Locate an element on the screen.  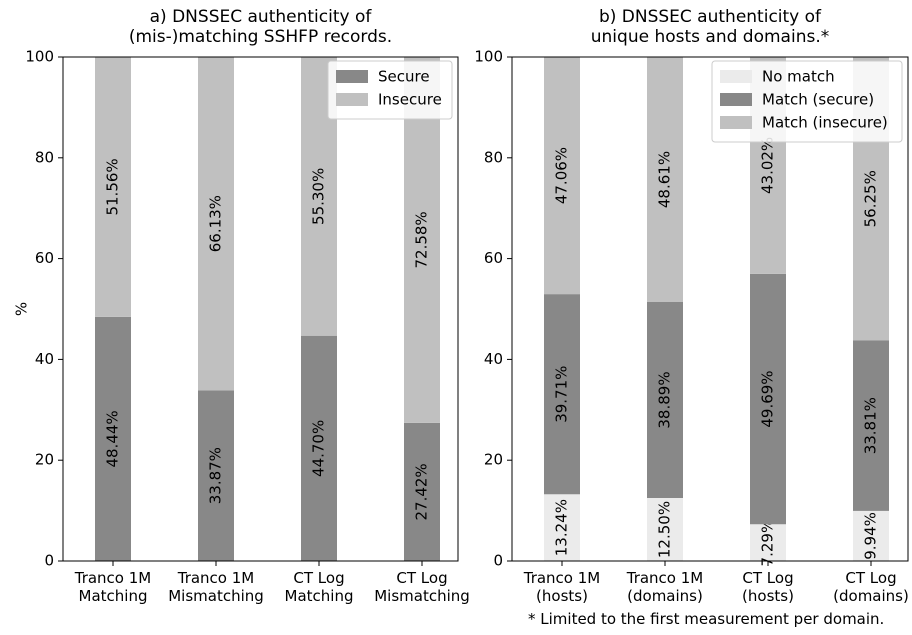
data-label: 27.42% is located at coordinates (422, 491).